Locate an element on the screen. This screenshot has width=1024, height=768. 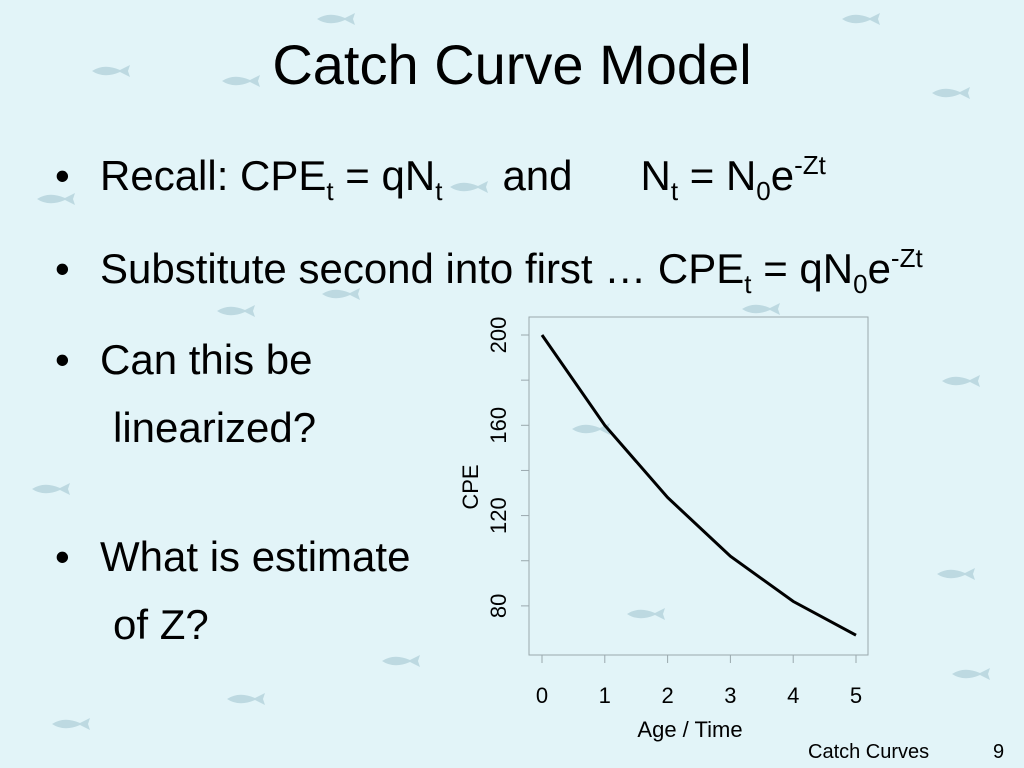
text: Can this be is located at coordinates (206, 359).